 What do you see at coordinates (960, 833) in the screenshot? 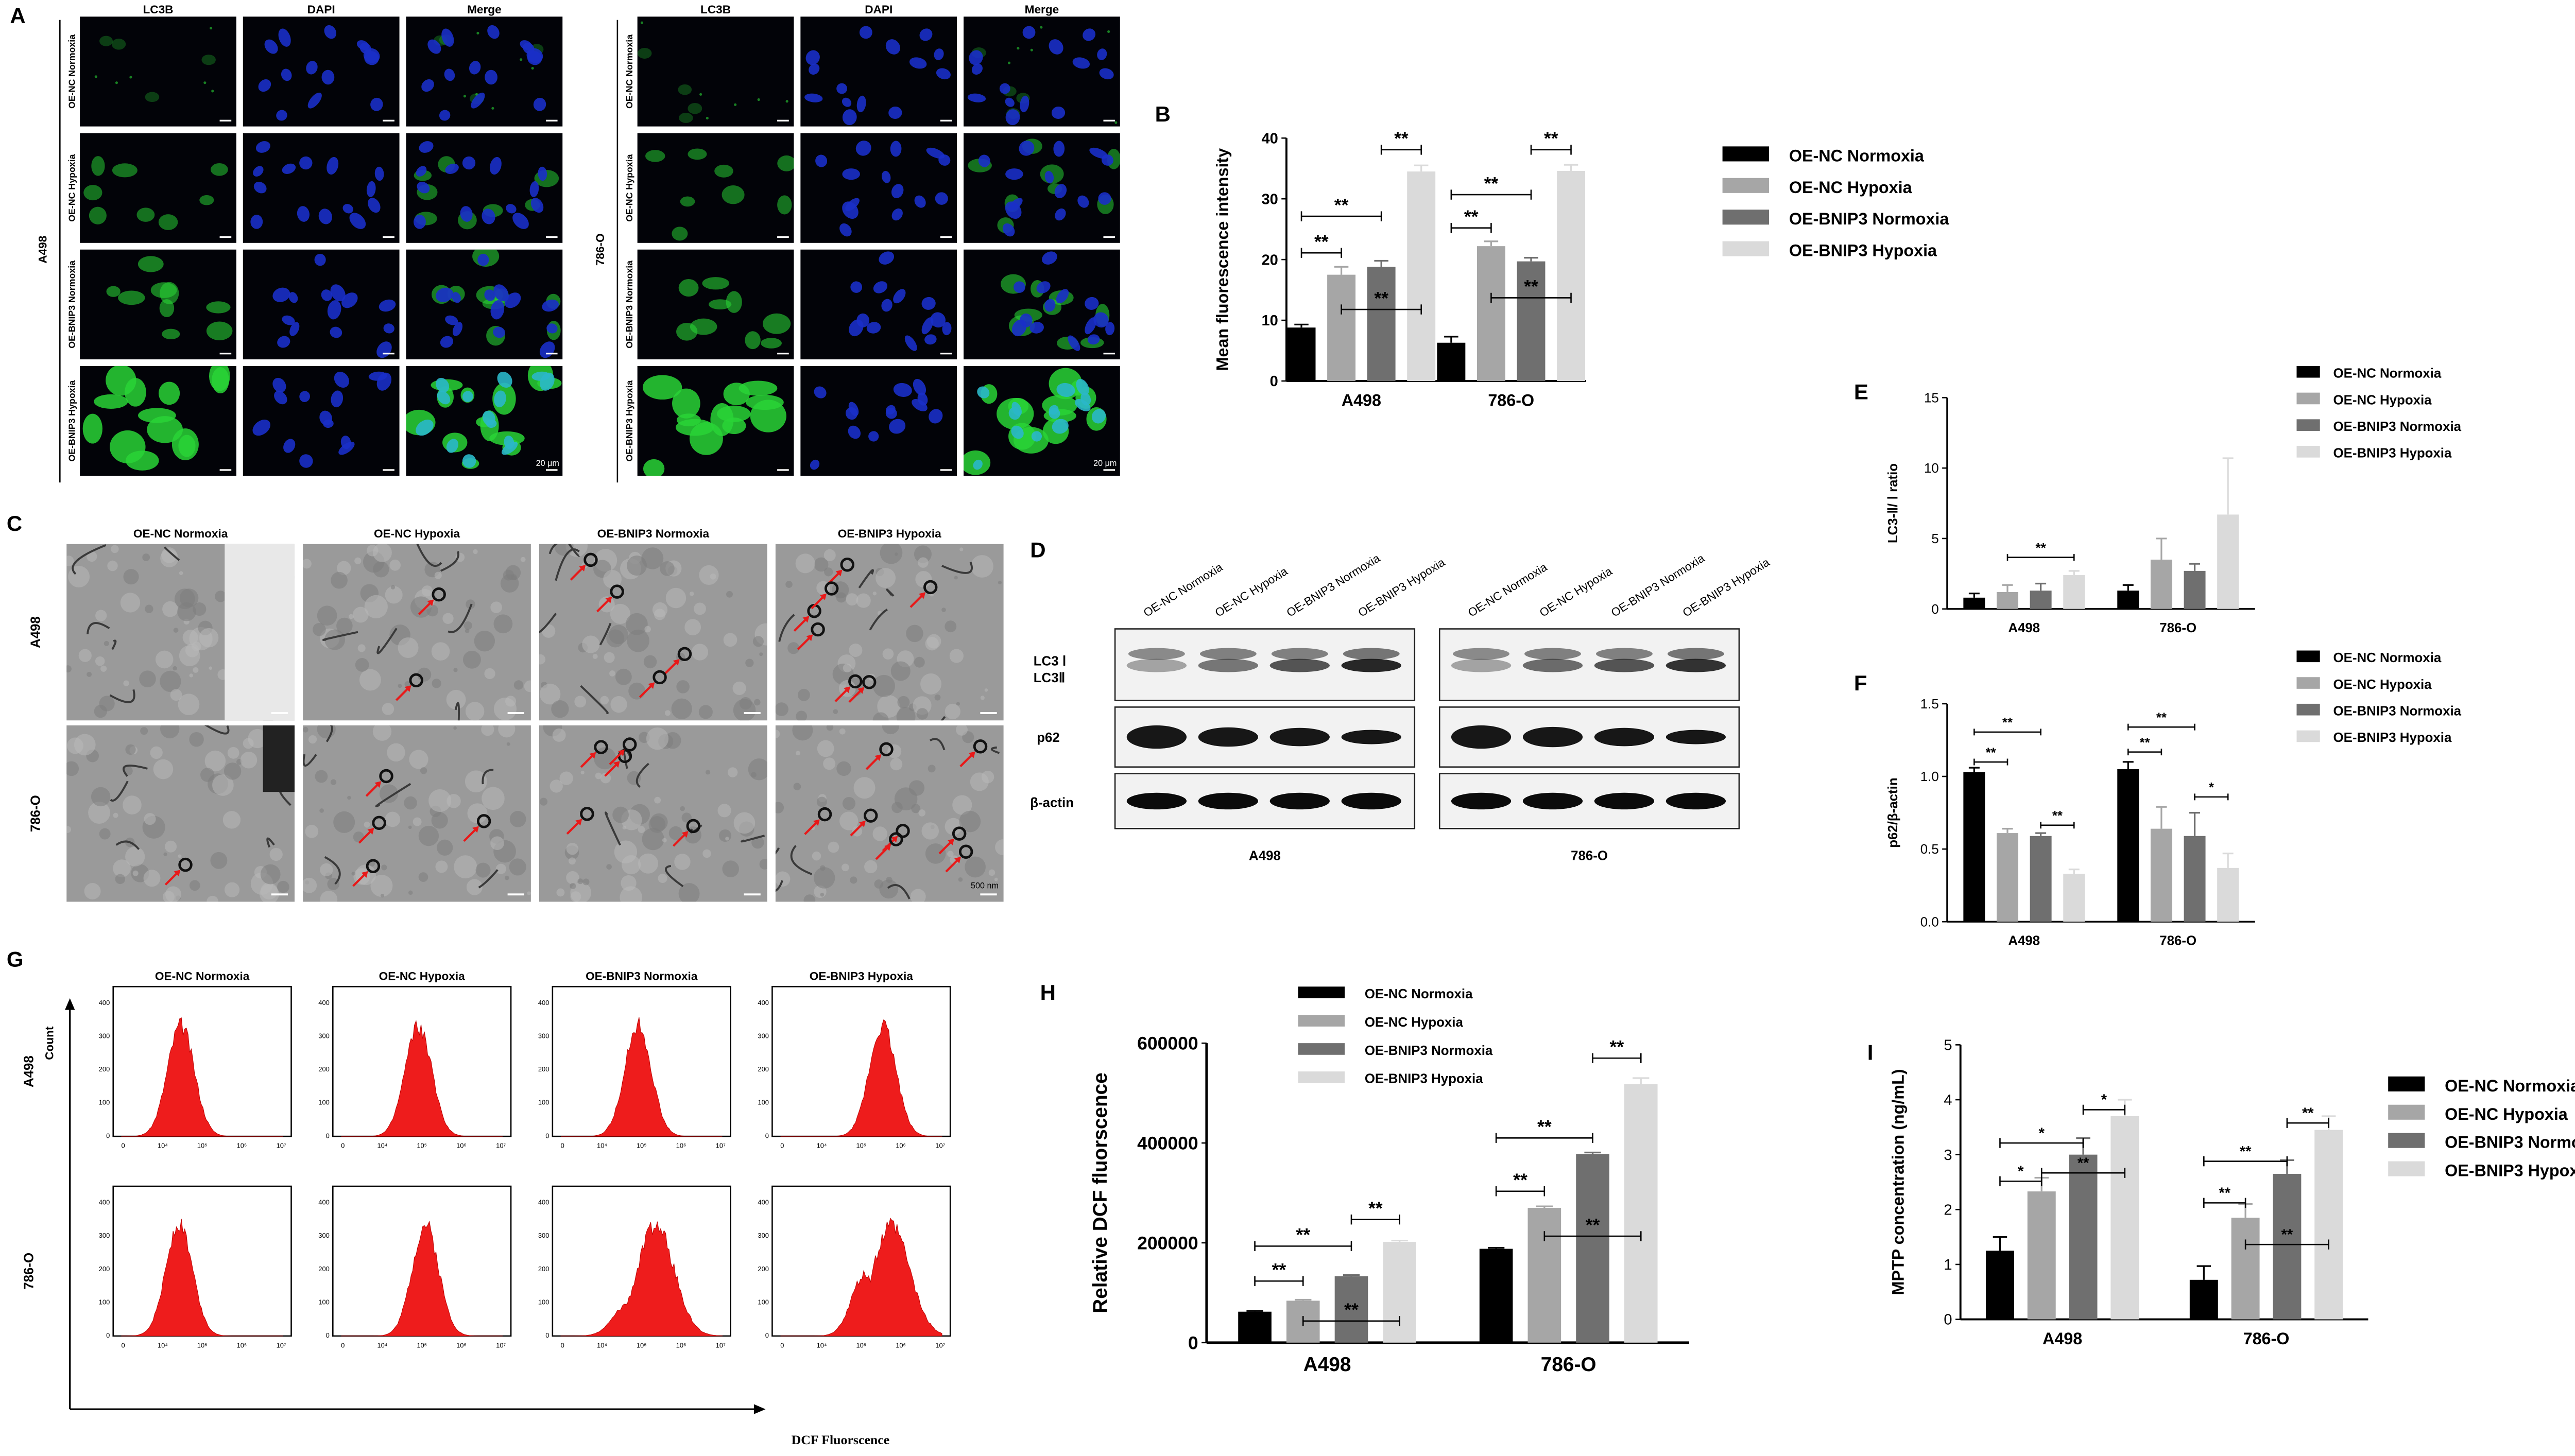
I see `autophagosome` at bounding box center [960, 833].